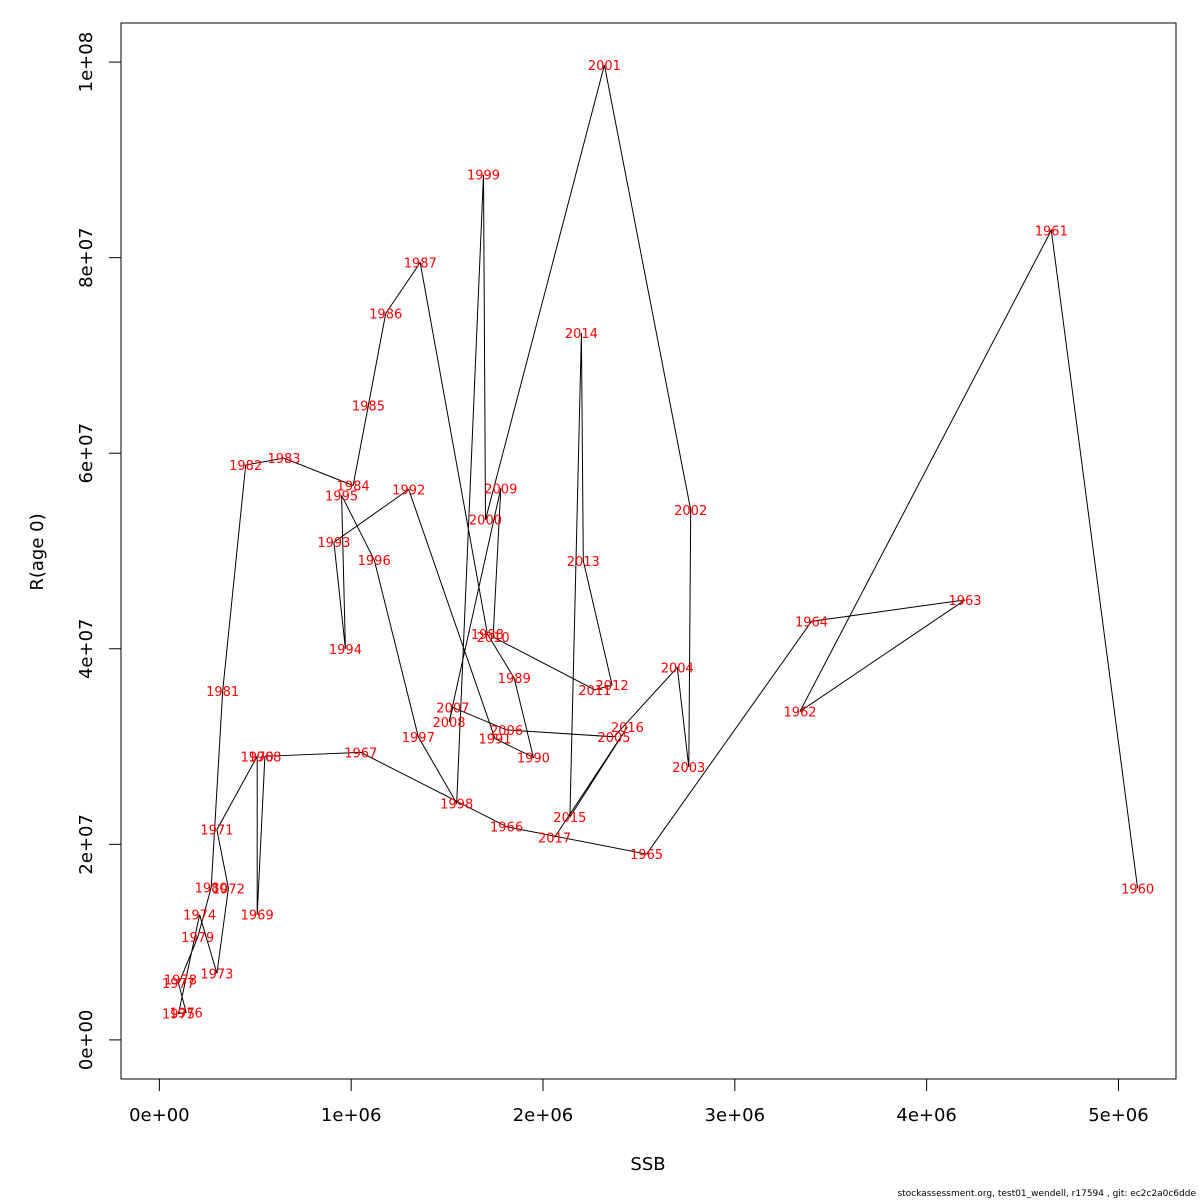 The image size is (1200, 1200). What do you see at coordinates (345, 650) in the screenshot?
I see `year-label: 1994` at bounding box center [345, 650].